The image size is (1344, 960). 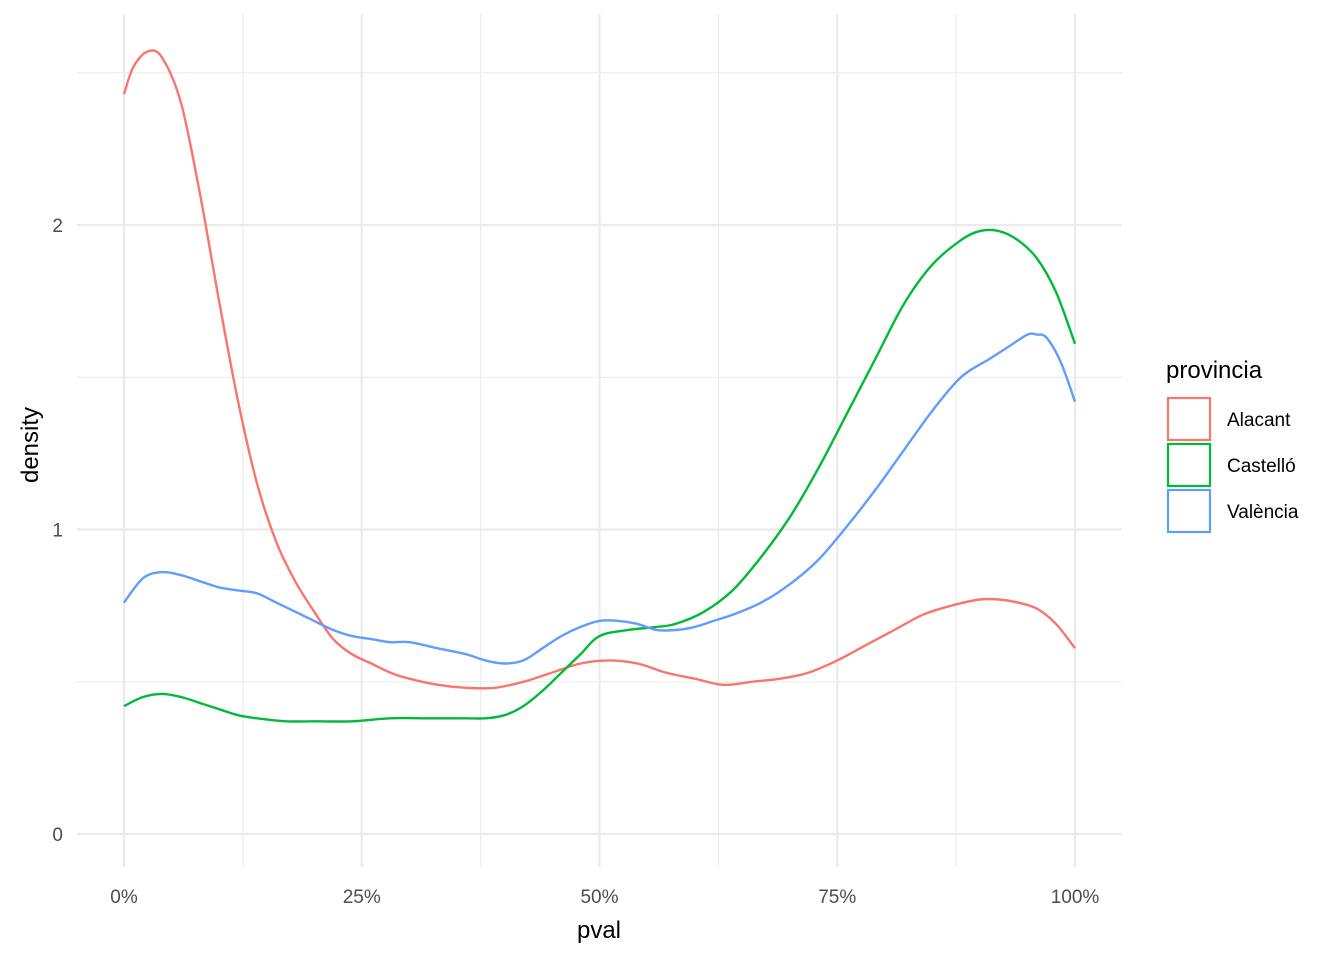 I want to click on legend-label-alacant: Alacant, so click(x=1259, y=420).